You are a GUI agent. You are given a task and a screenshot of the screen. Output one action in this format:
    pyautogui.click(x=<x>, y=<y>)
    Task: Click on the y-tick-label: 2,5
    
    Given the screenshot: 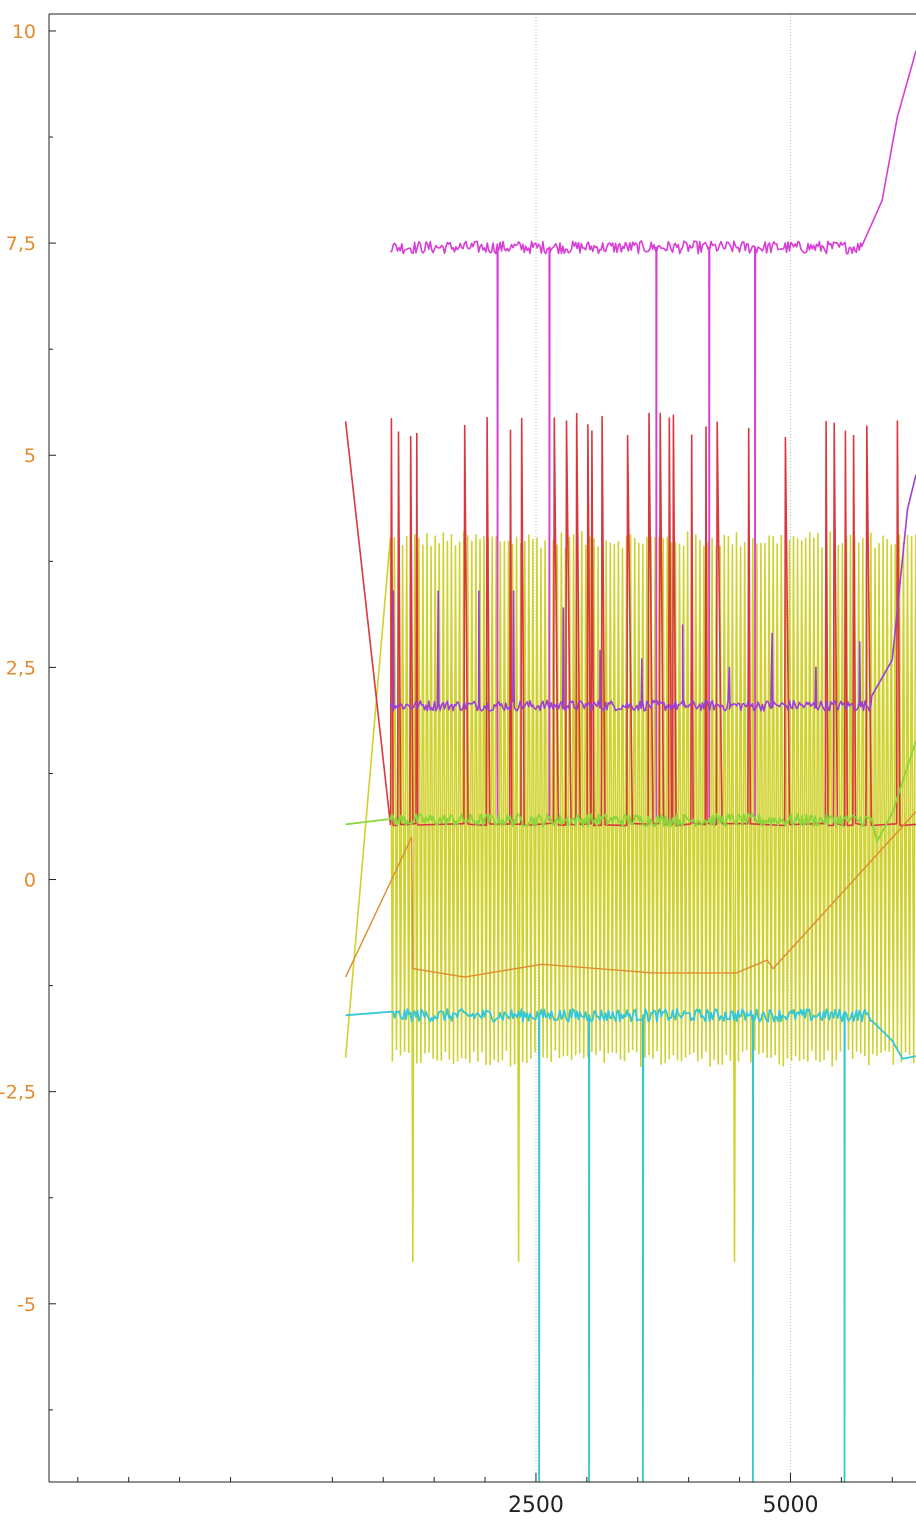 What is the action you would take?
    pyautogui.click(x=21, y=668)
    